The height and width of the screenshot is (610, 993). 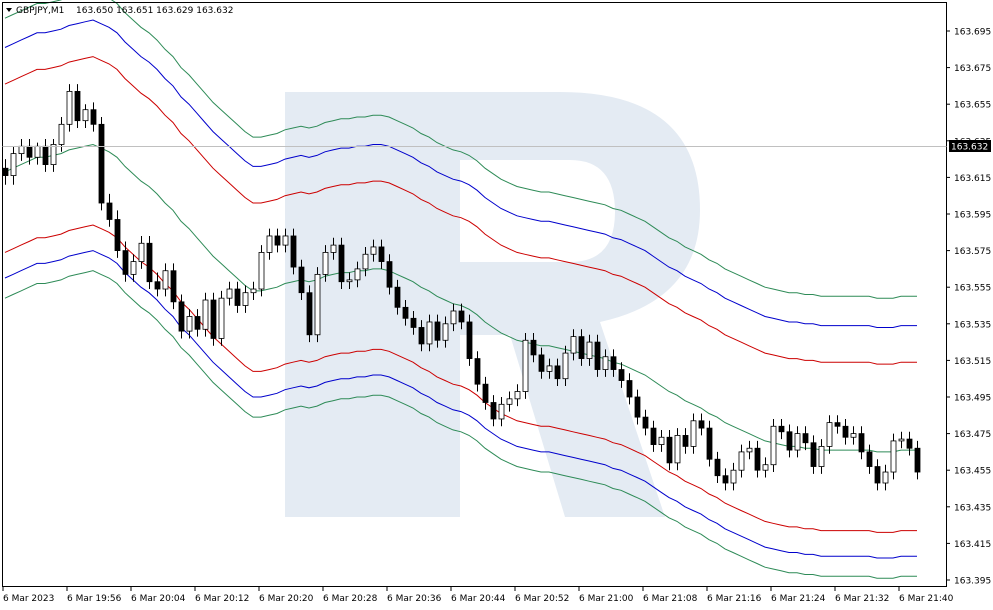 I want to click on y-tick-label: 163.555, so click(x=972, y=289).